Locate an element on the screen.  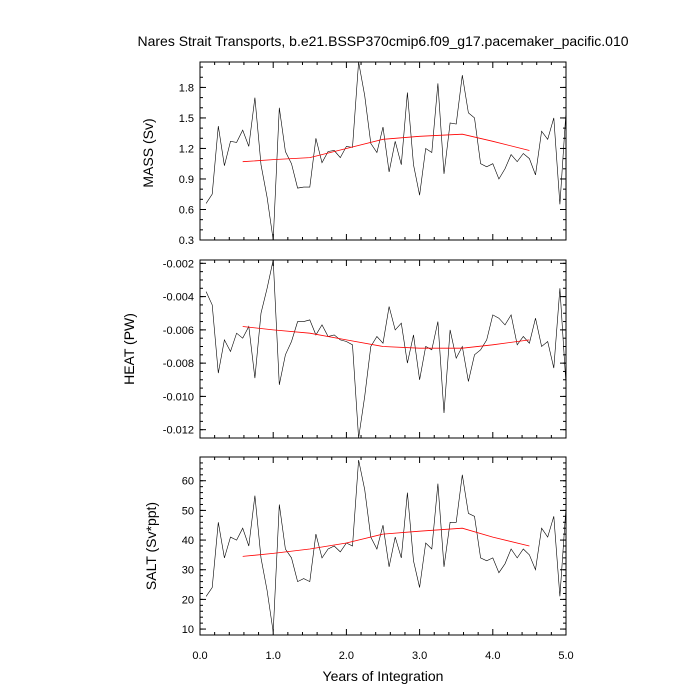
panel-mass-monthly-line is located at coordinates (386, 151).